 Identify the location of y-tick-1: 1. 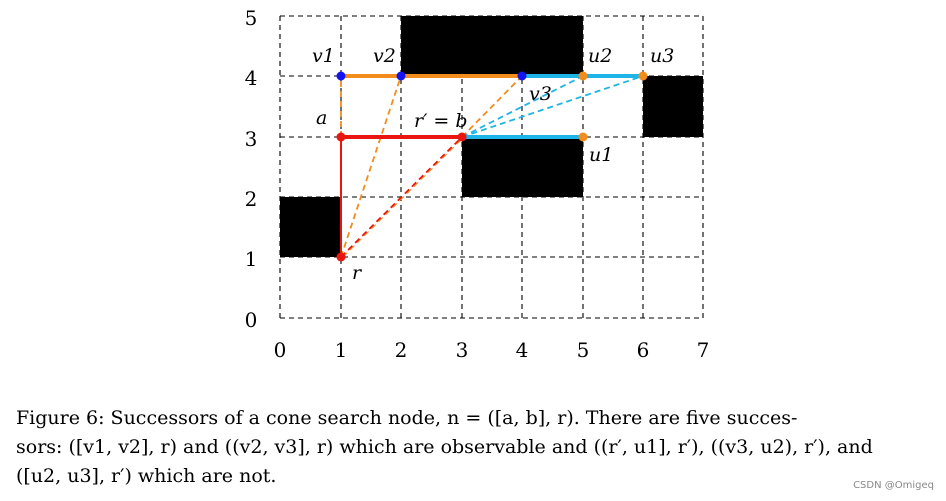
(251, 259).